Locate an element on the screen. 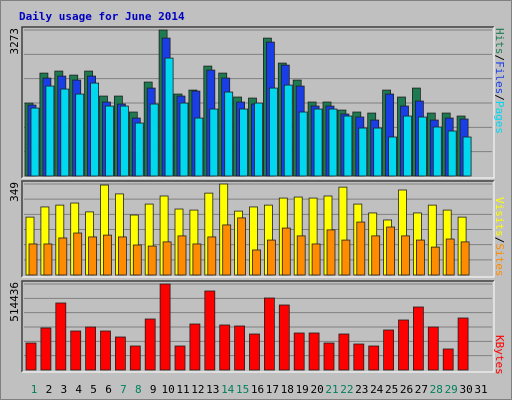 Image resolution: width=512 pixels, height=400 pixels. chart-title: Daily usage for June 2014 is located at coordinates (102, 16).